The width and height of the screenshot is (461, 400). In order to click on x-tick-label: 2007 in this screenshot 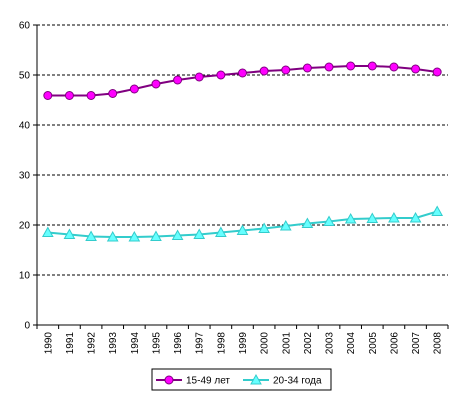, I will do `click(416, 343)`.